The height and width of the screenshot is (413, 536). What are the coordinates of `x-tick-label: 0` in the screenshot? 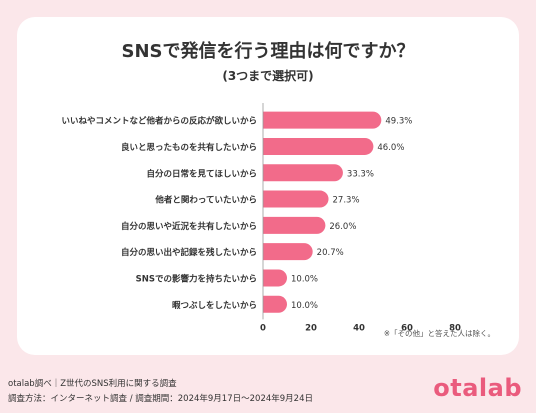 It's located at (263, 328).